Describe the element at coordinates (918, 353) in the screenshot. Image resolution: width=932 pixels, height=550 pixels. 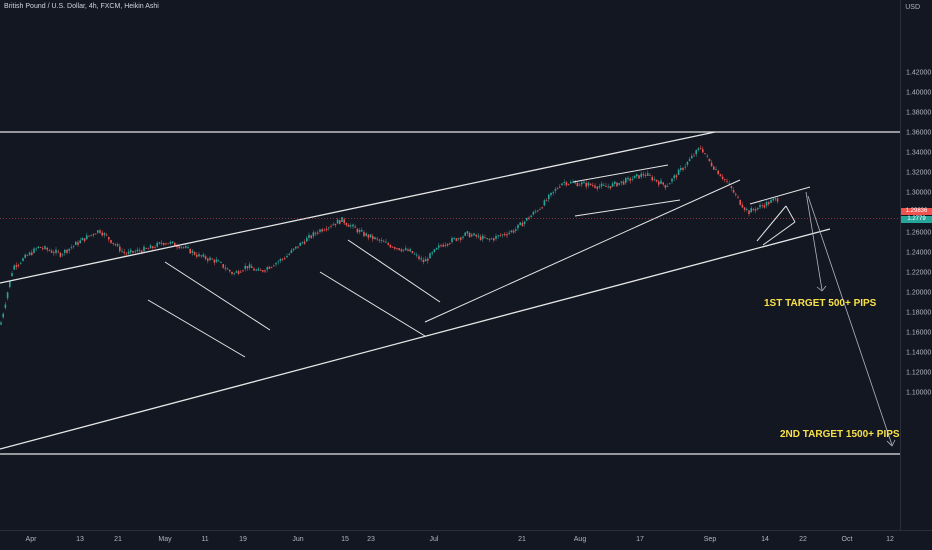
I see `price-tick-label: 1.14000` at that location.